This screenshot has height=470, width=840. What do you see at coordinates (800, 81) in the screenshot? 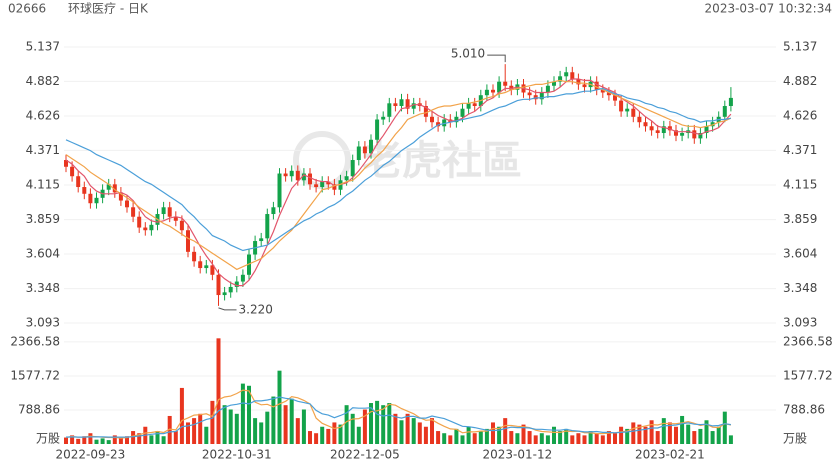
I see `y-tick-label-right: 4.882` at bounding box center [800, 81].